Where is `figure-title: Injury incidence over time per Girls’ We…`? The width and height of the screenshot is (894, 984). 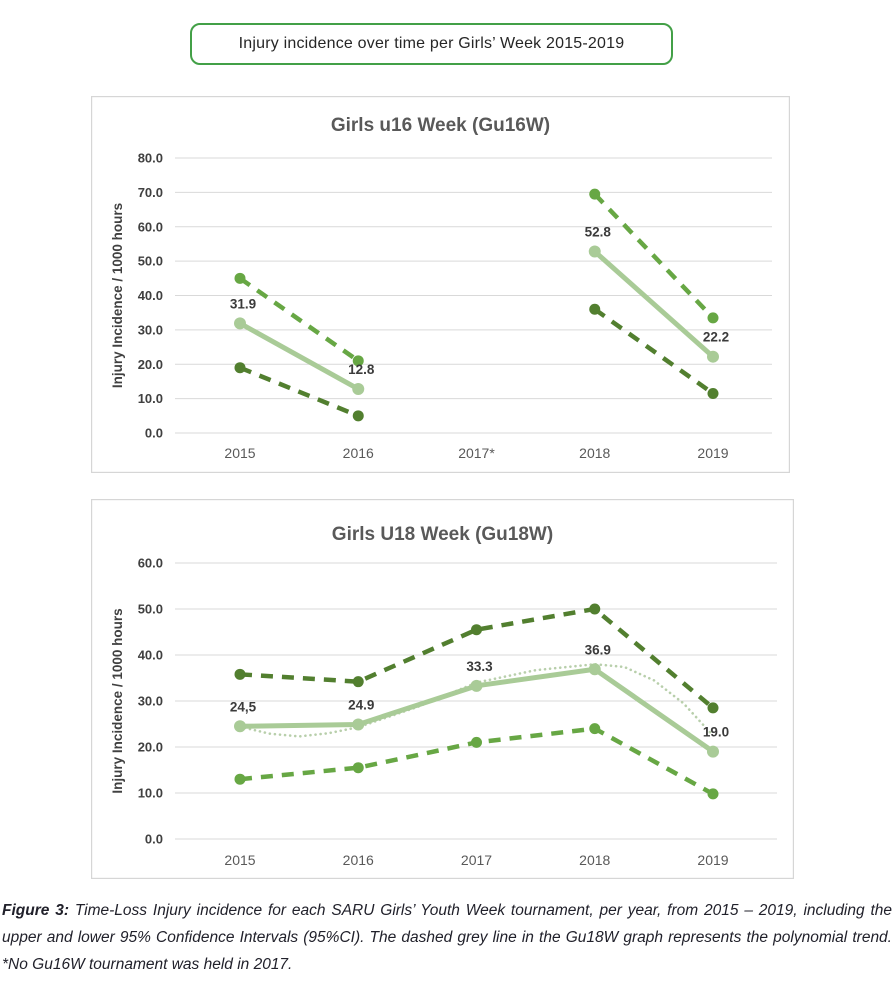
figure-title: Injury incidence over time per Girls’ We… is located at coordinates (431, 43).